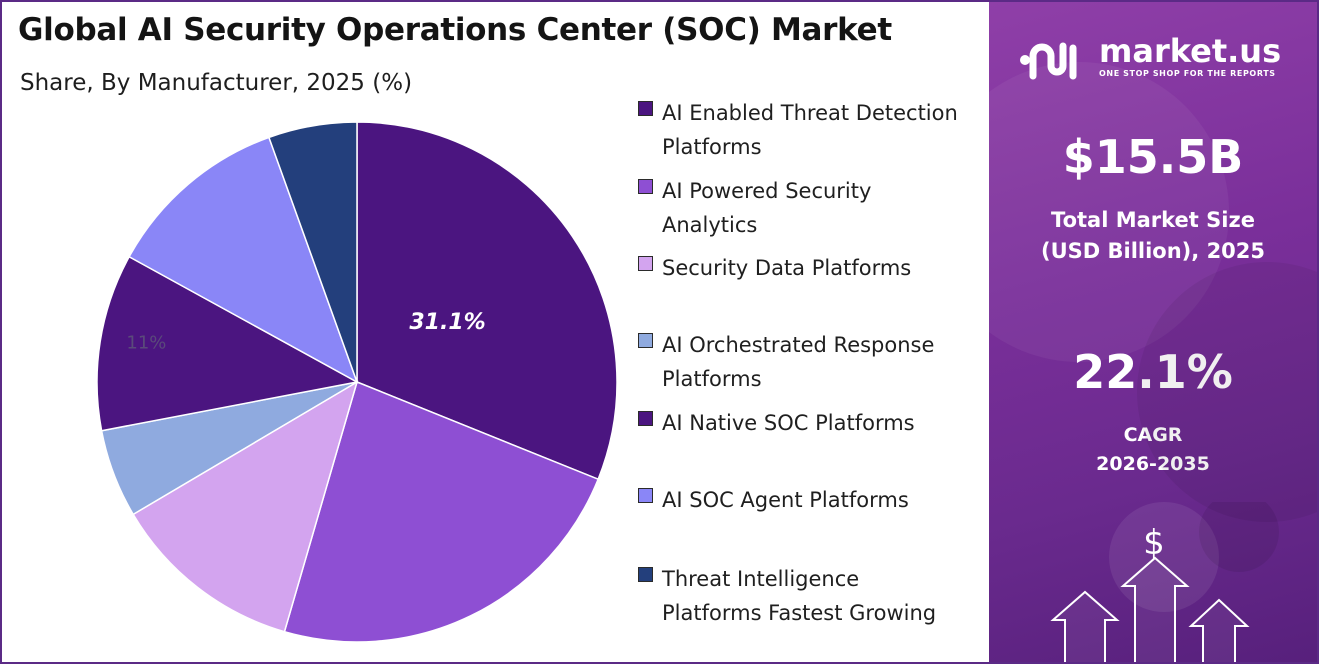  I want to click on brand-logo: market.us ONE STOP SHOP FOR THE REPORTS, so click(1164, 60).